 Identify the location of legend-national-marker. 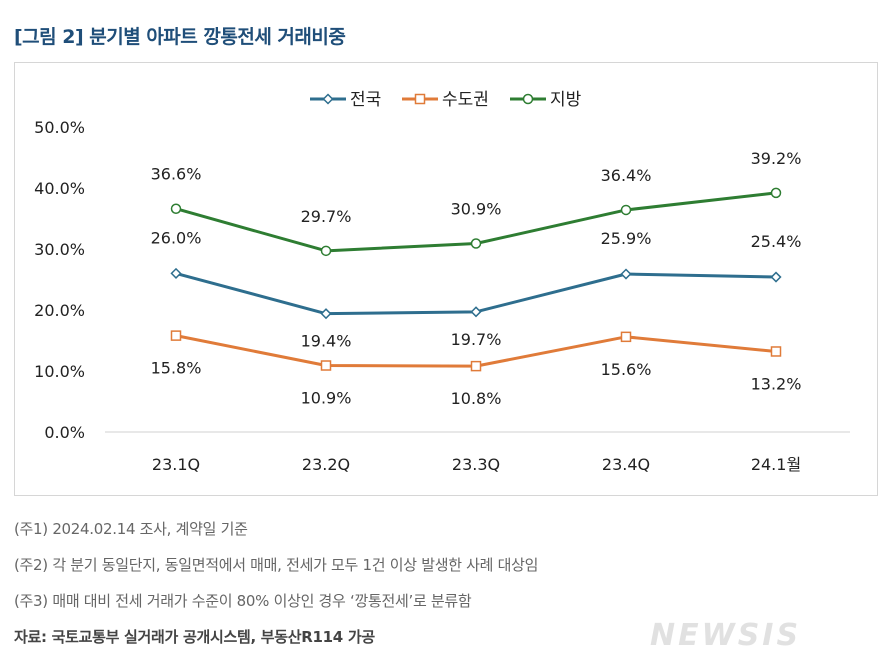
(328, 99).